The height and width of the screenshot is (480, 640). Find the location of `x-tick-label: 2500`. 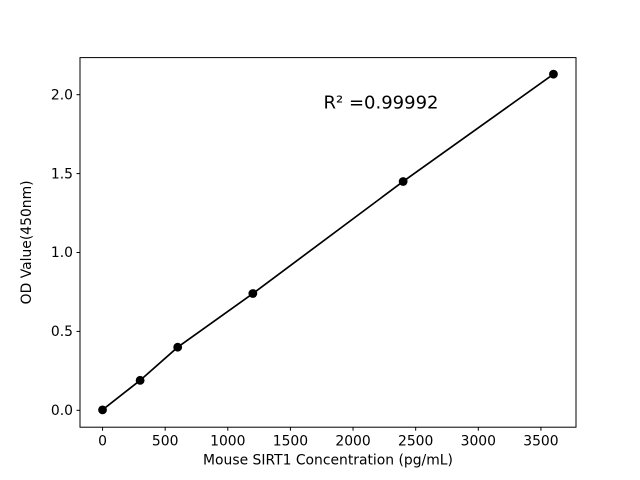

x-tick-label: 2500 is located at coordinates (415, 442).